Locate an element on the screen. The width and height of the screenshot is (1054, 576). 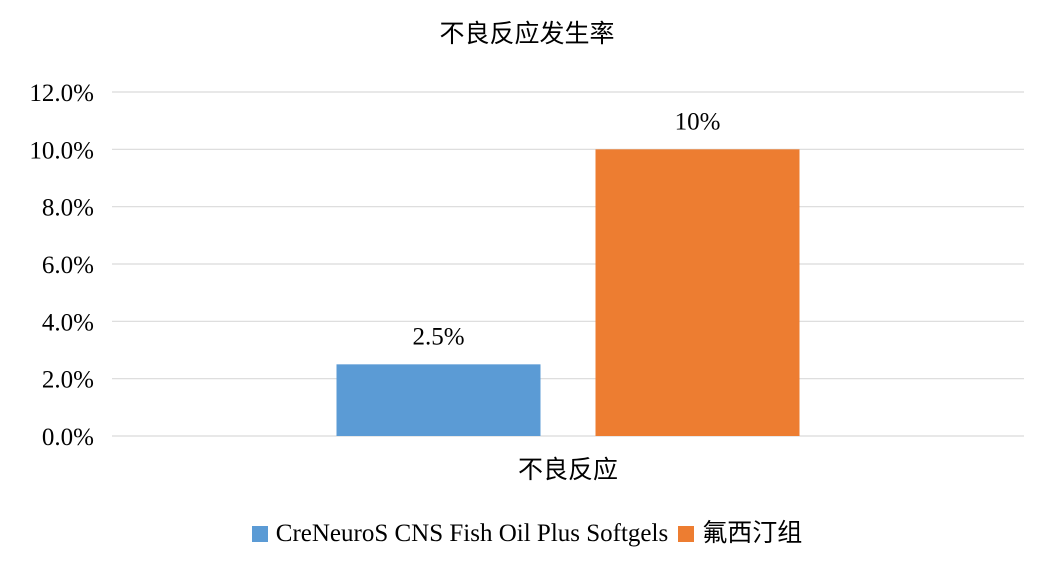
data-label-series-1-1: 2.5% is located at coordinates (438, 336).